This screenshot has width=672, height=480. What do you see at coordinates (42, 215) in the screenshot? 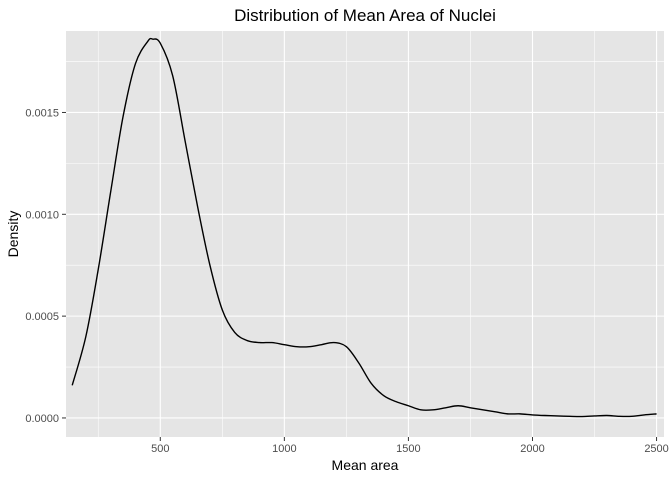
I see `y-tick-label: 0.0010` at bounding box center [42, 215].